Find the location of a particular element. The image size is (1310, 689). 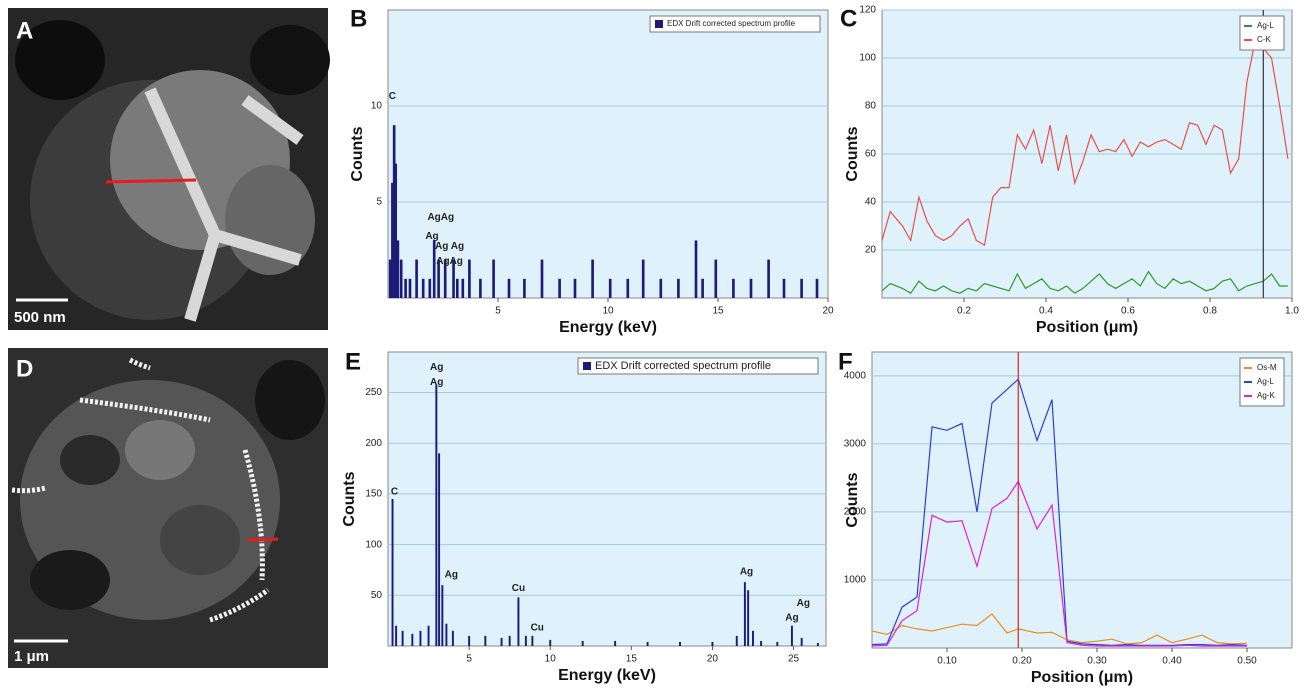

x-tick-label: 0.40 is located at coordinates (1172, 661).